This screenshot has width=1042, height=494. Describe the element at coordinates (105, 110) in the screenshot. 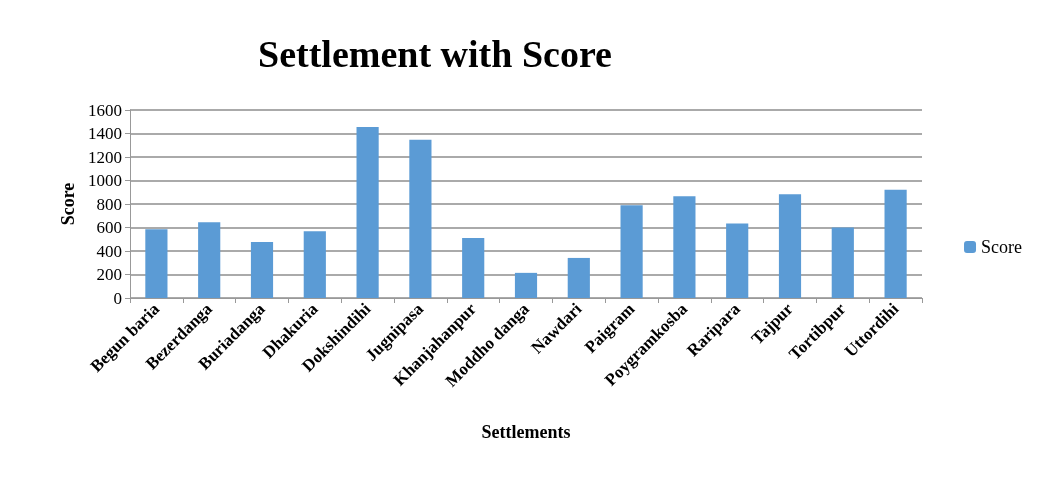

I see `y-tick-label: 1600` at that location.